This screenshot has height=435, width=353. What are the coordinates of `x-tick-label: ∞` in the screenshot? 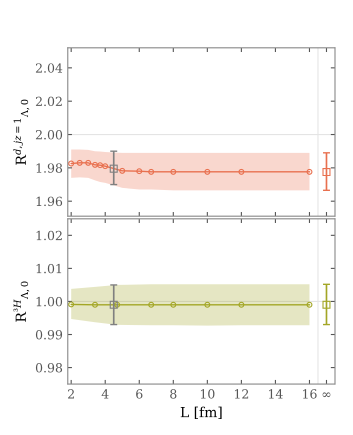 It's located at (326, 395).